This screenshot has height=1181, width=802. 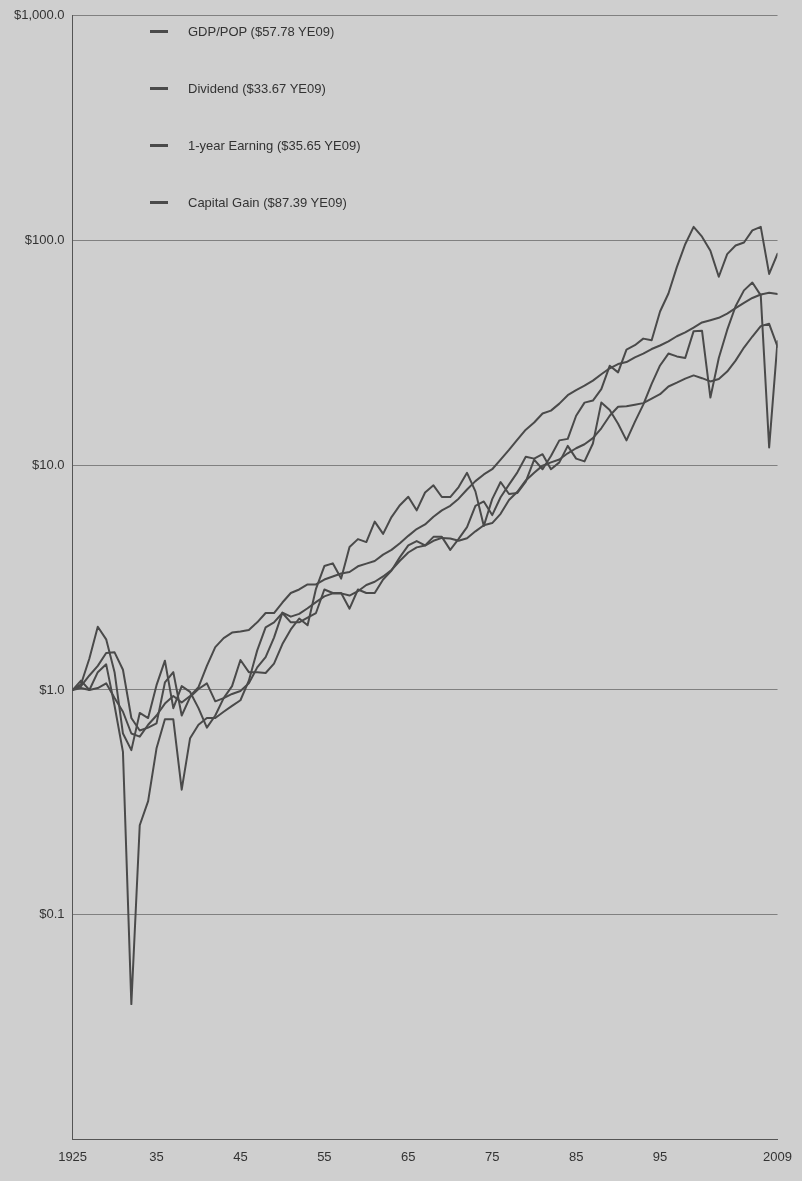 I want to click on x-tick-label: 45, so click(x=240, y=1156).